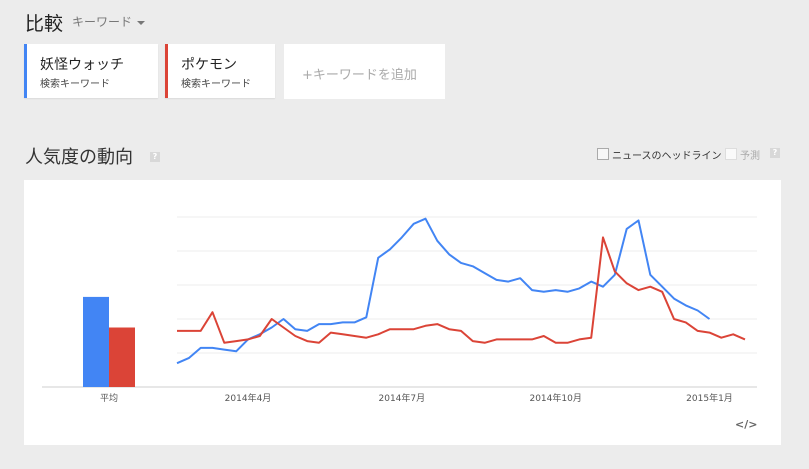  I want to click on keyword-type-dropdown: キーワード, so click(109, 21).